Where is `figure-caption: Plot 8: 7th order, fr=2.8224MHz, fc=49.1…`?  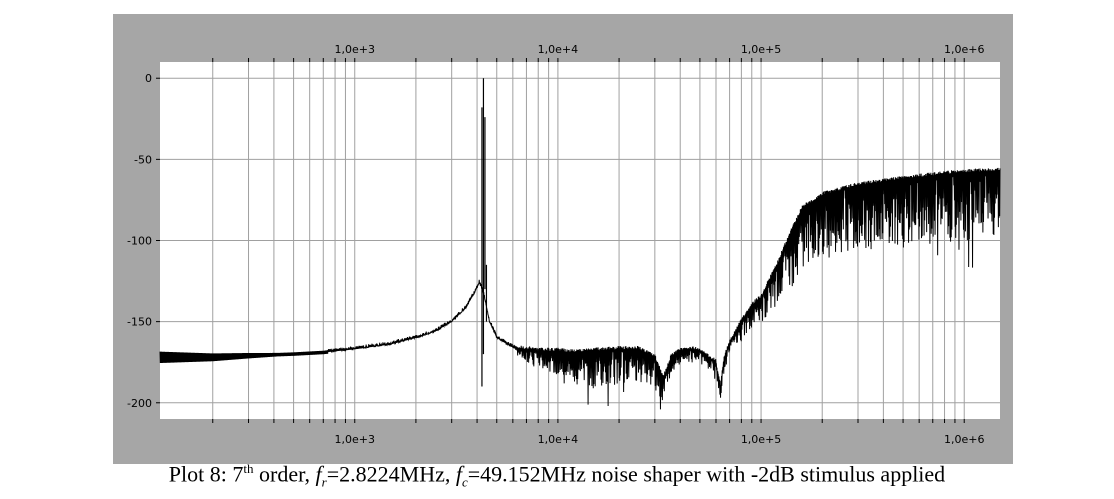 figure-caption: Plot 8: 7th order, fr=2.8224MHz, fc=49.1… is located at coordinates (557, 475).